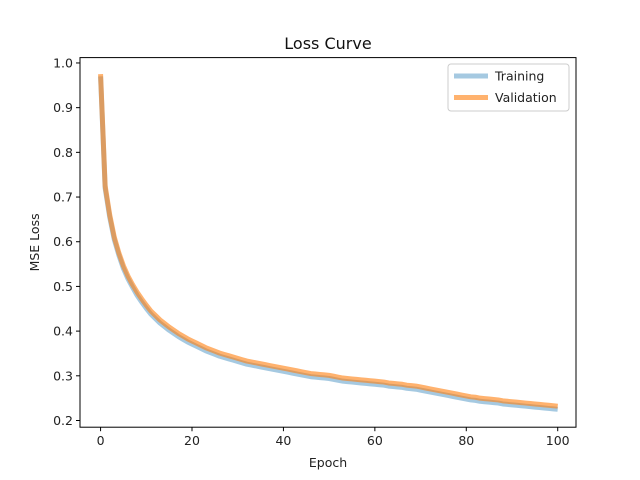  Describe the element at coordinates (466, 440) in the screenshot. I see `x-tick-label: 80` at that location.